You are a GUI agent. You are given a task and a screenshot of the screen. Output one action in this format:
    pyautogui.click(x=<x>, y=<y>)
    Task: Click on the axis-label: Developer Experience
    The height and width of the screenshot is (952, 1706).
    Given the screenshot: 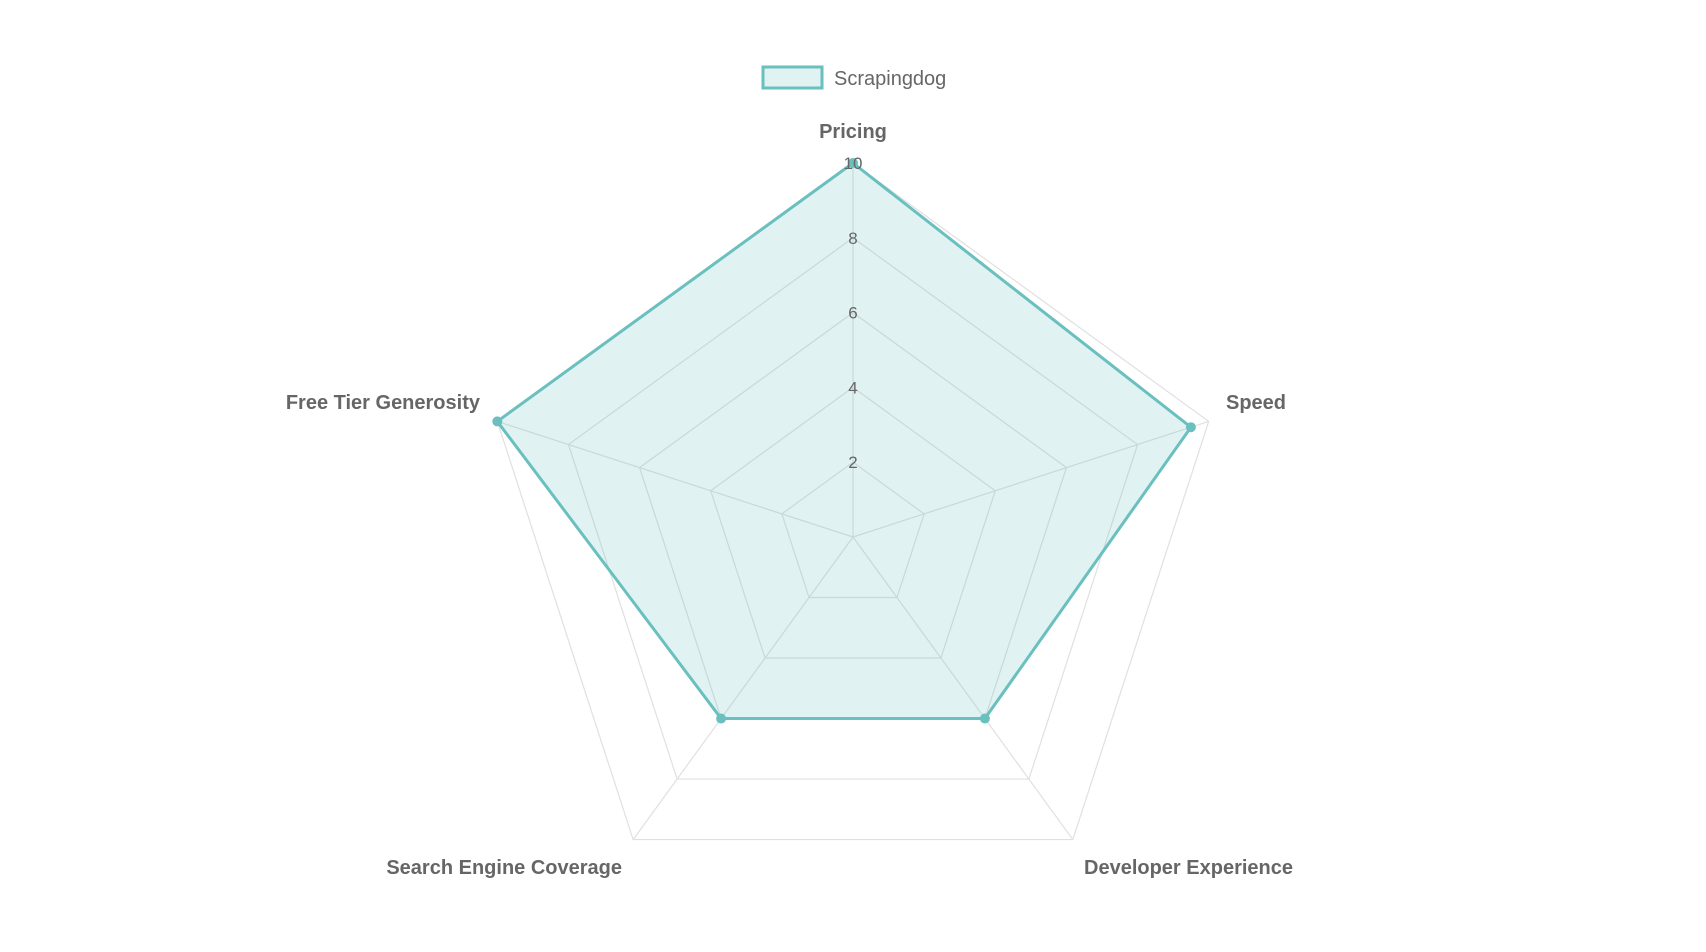 What is the action you would take?
    pyautogui.click(x=1188, y=868)
    